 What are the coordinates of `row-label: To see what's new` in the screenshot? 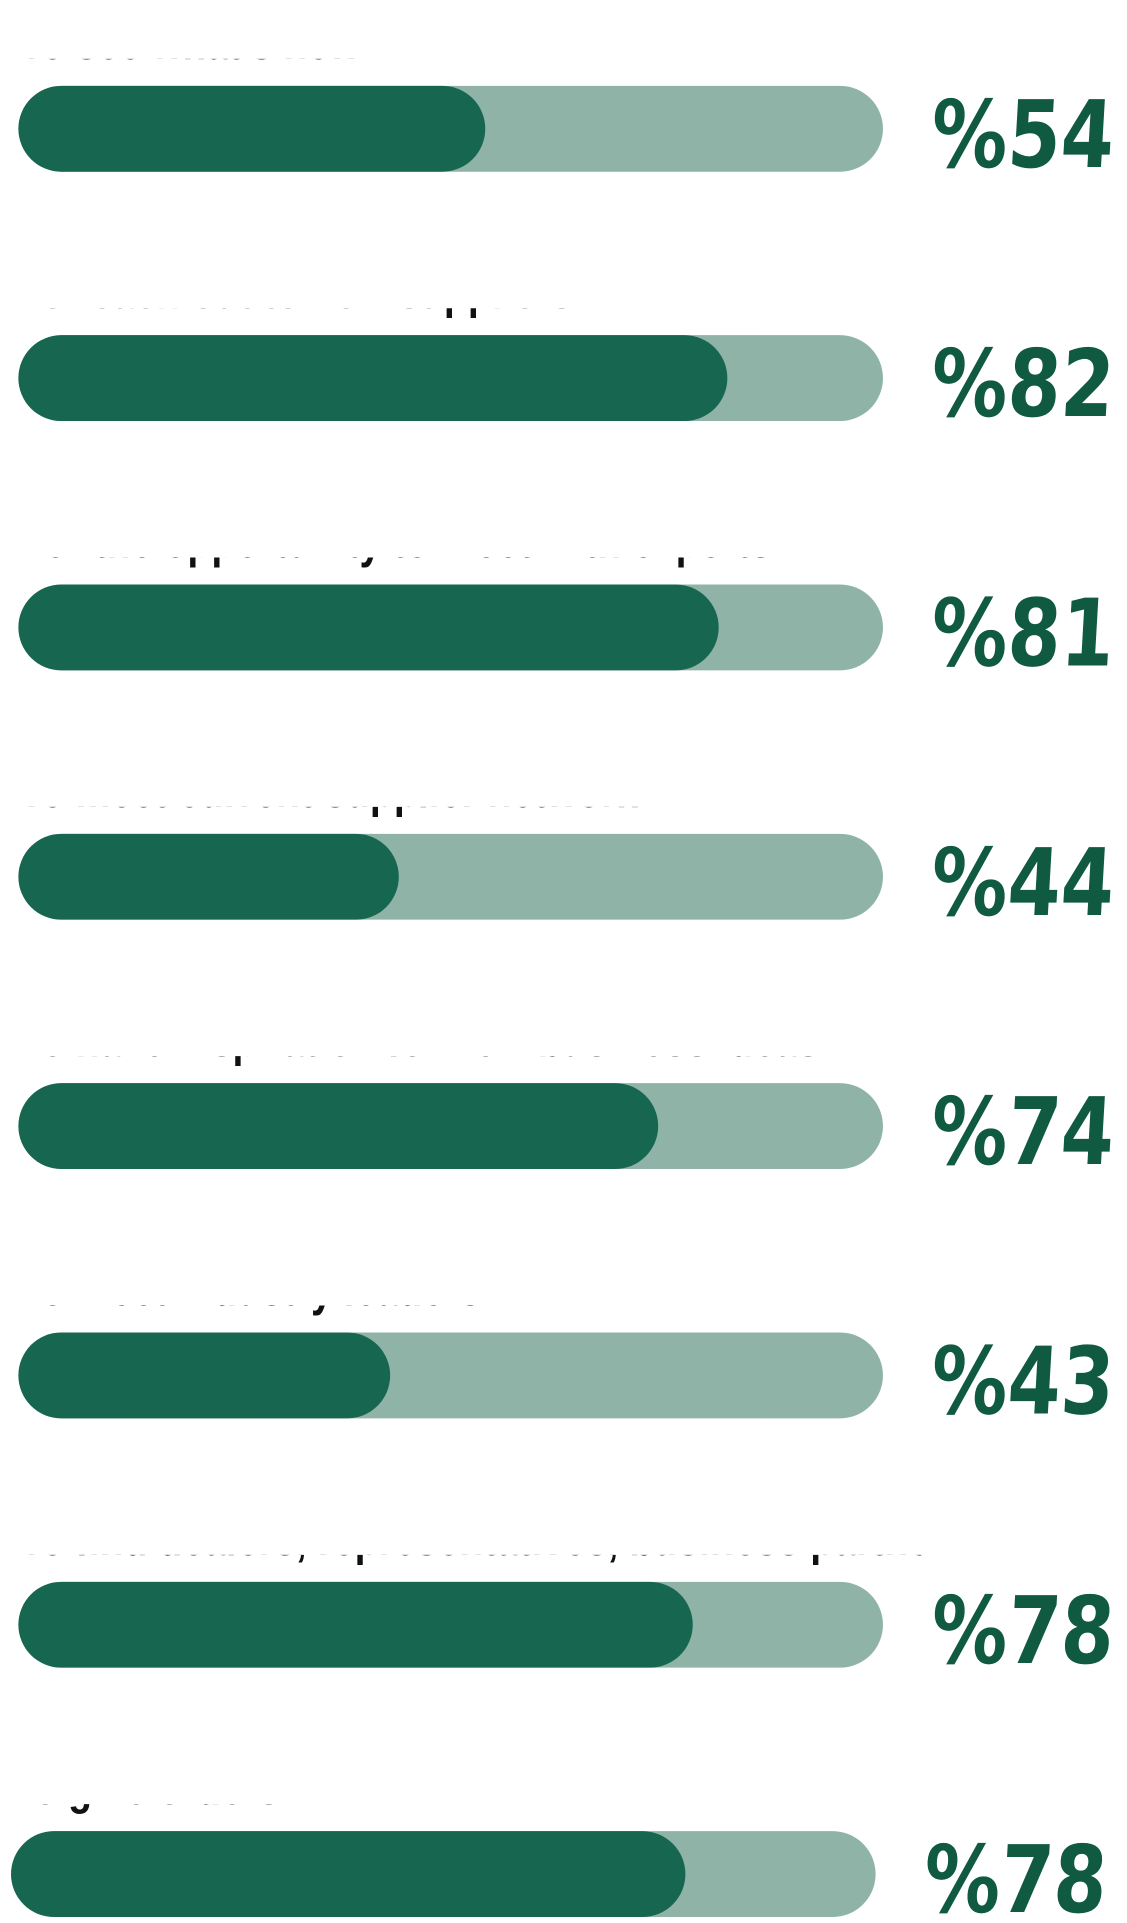 It's located at (190, 43).